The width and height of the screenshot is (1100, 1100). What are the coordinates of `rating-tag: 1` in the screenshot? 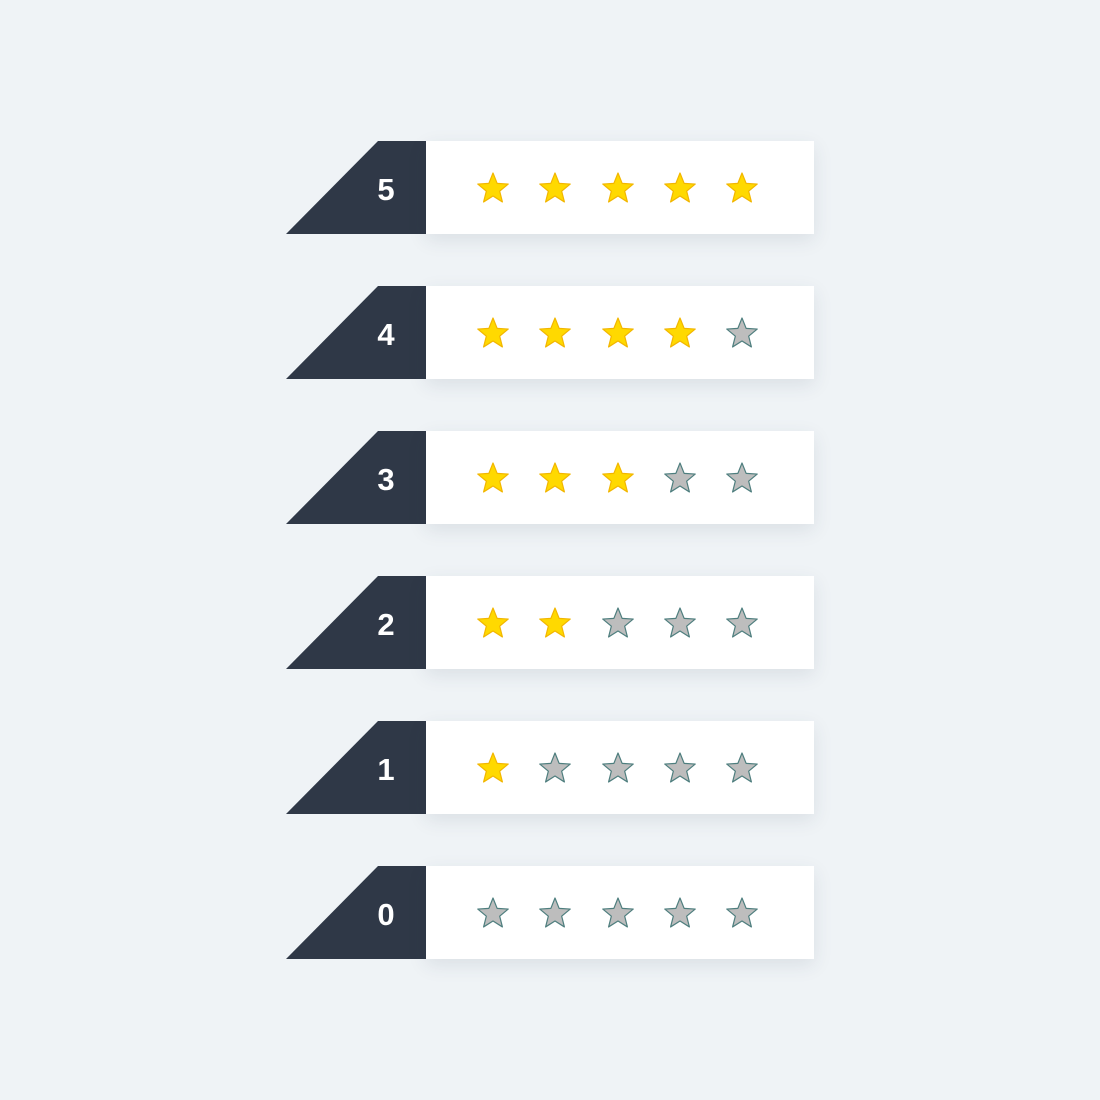 It's located at (356, 767).